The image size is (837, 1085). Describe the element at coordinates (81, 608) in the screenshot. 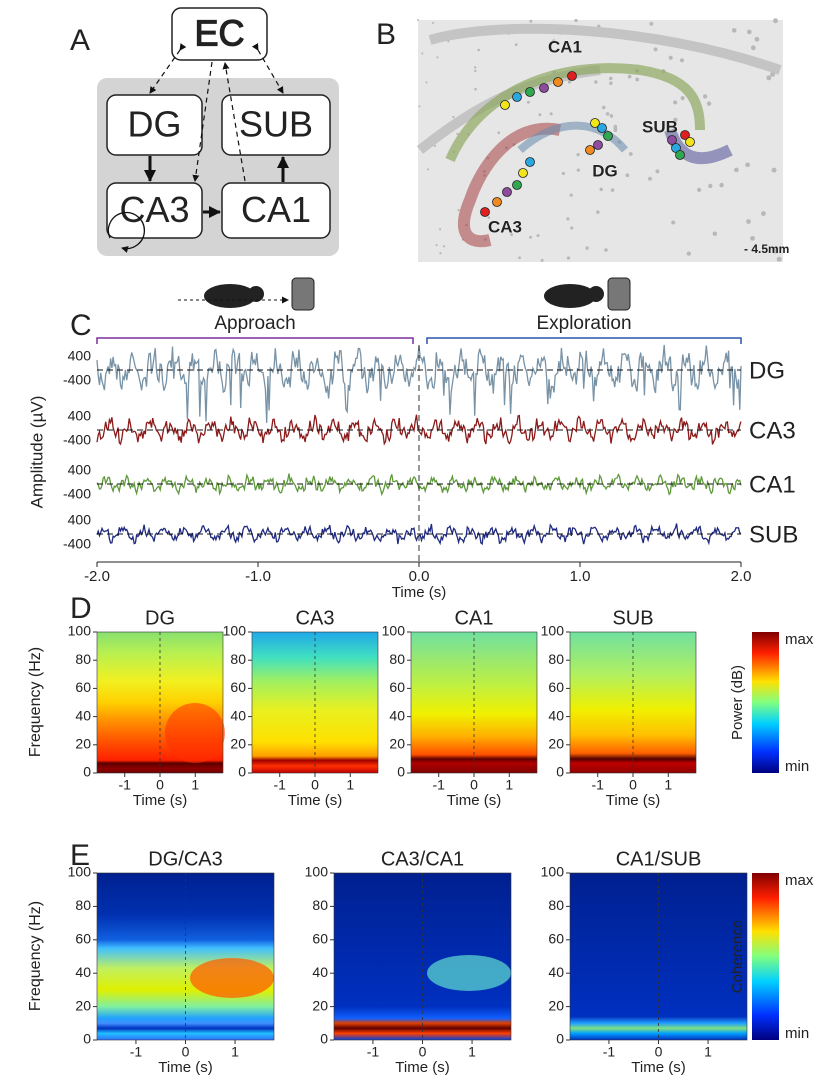

I see `panel-label: D` at that location.